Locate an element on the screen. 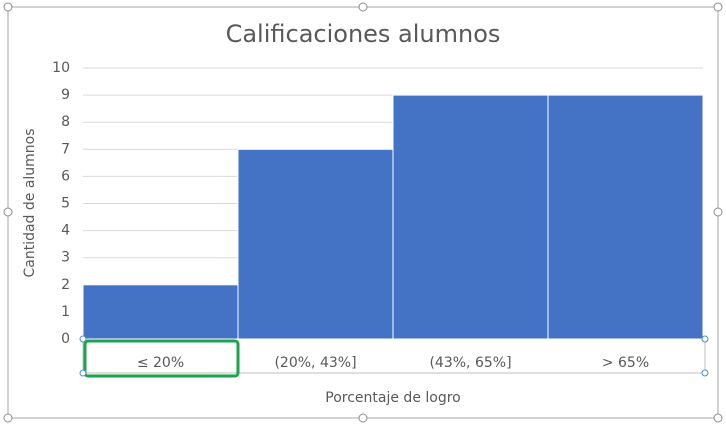  y-tick-label: 0 is located at coordinates (65, 339).